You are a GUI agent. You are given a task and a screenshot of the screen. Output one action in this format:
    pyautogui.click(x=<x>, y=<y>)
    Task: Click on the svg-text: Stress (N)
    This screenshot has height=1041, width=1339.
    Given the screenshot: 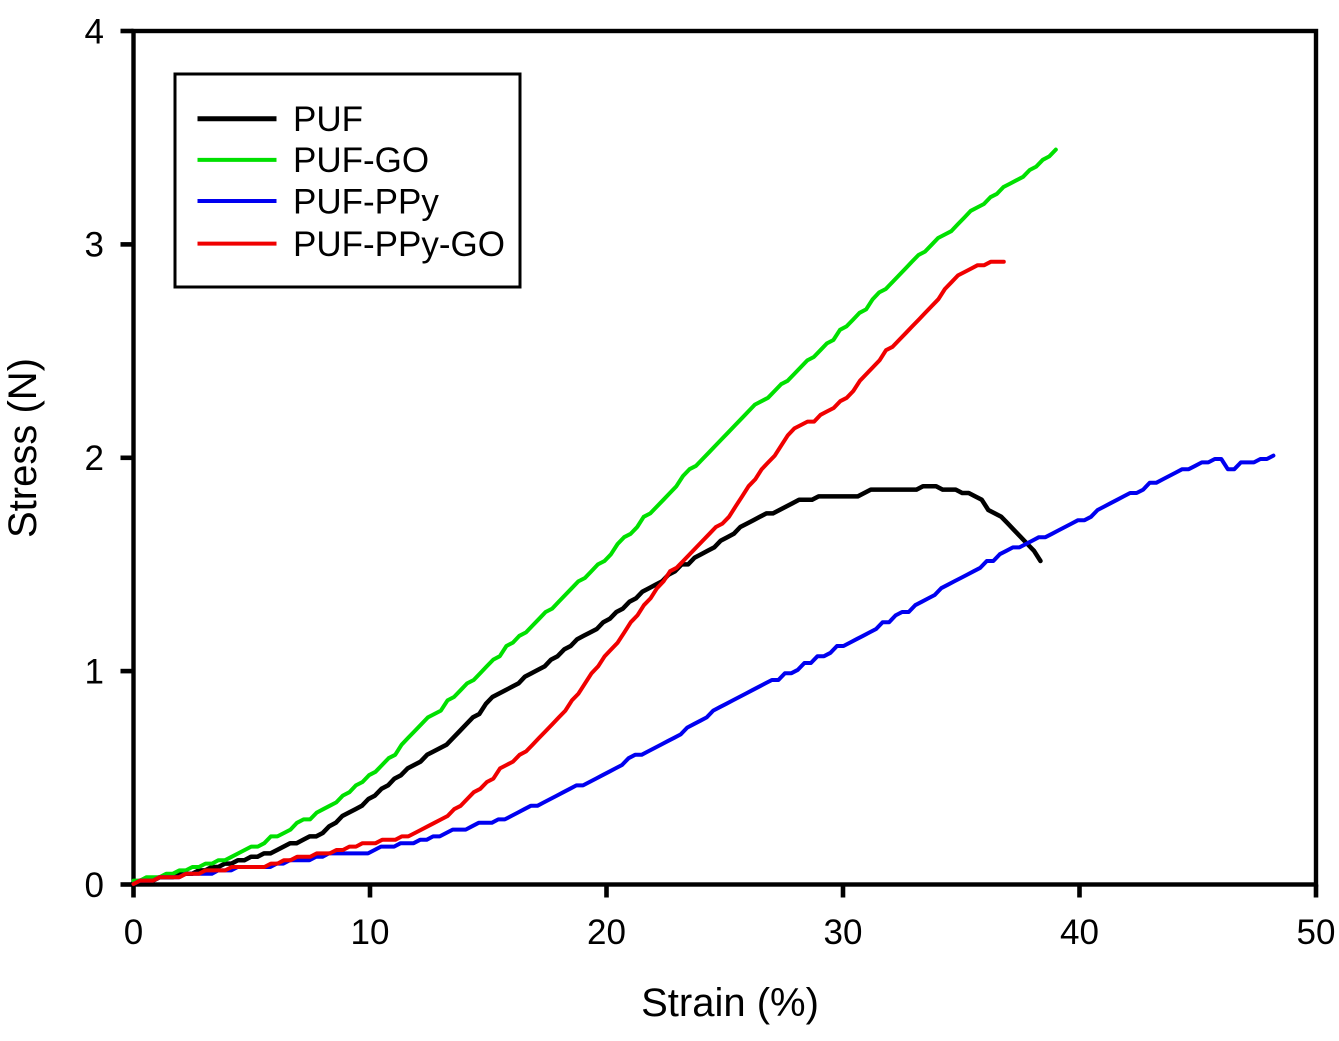 What is the action you would take?
    pyautogui.click(x=23, y=448)
    